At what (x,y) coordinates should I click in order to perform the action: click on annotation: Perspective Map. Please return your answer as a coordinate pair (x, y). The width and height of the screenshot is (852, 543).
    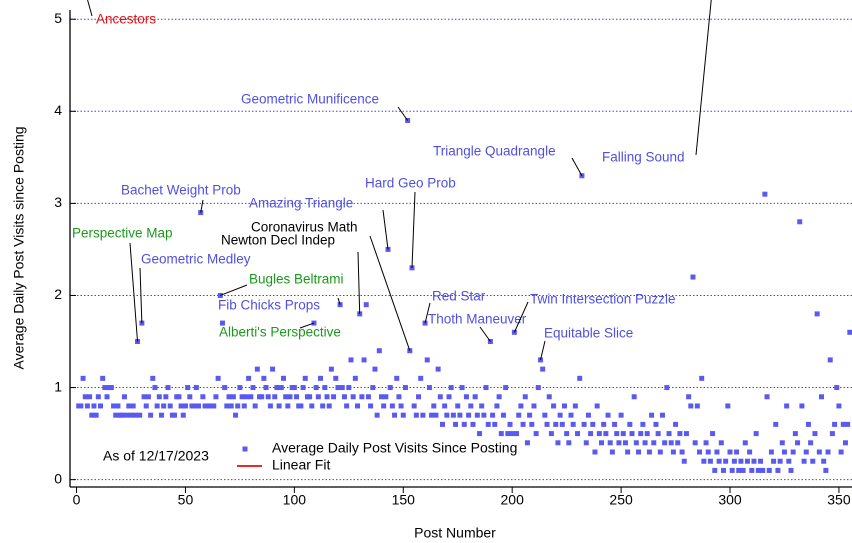
    Looking at the image, I should click on (122, 233).